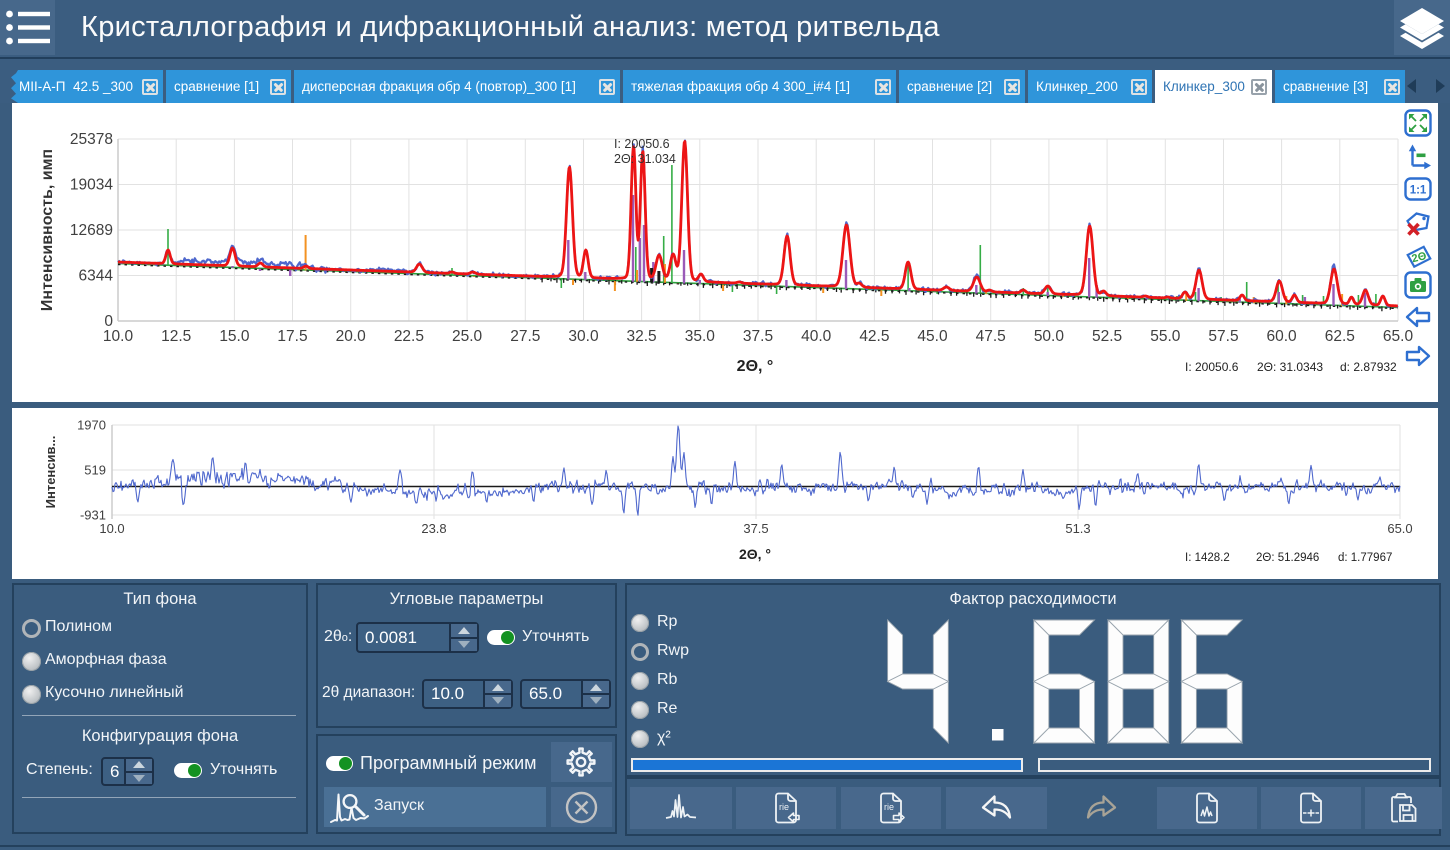  I want to click on svg-text: 45.0, so click(932, 336).